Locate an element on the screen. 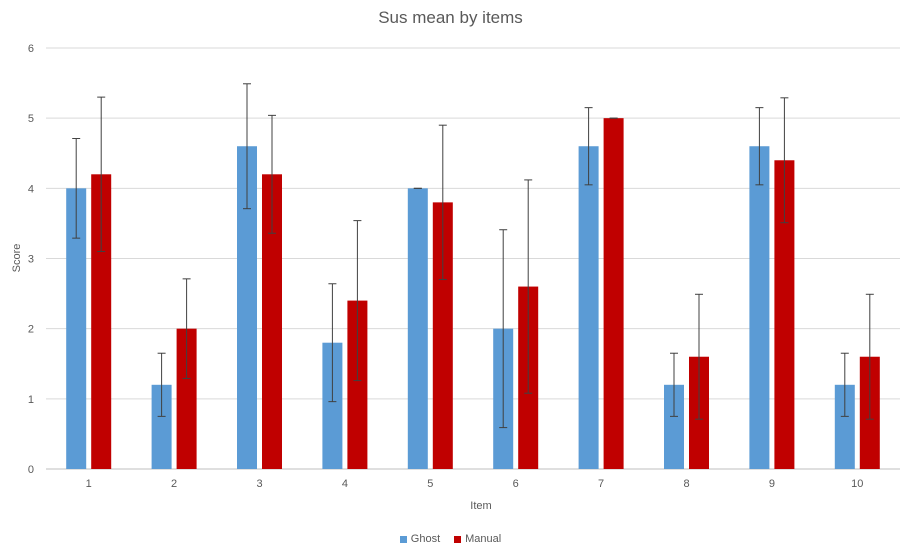  x-tick-label: 7 is located at coordinates (601, 484).